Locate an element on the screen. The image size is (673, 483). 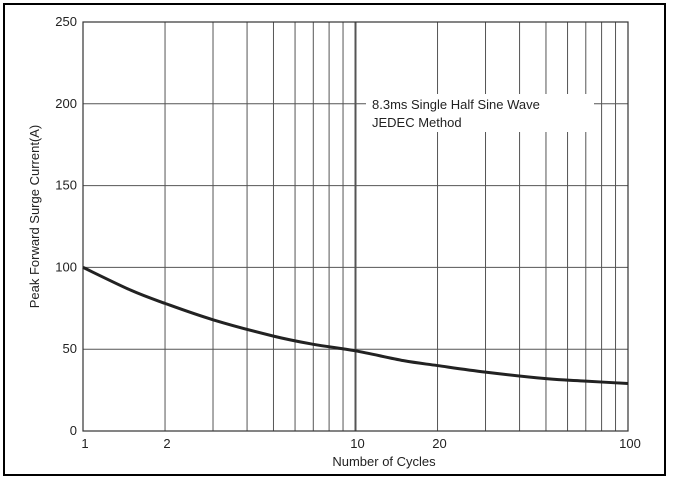
y-tick-label: 150 is located at coordinates (66, 185).